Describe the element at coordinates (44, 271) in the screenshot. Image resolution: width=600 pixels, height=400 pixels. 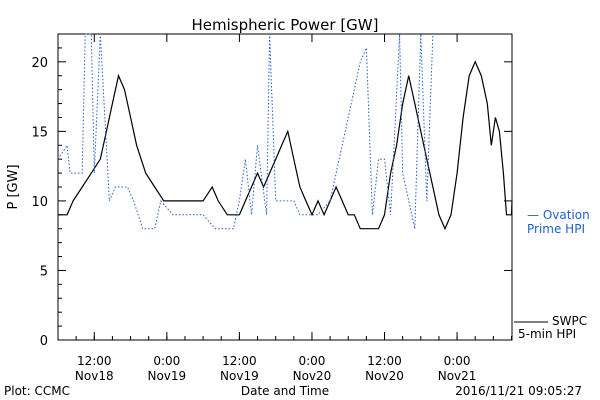
I see `y-tick-label: 5` at that location.